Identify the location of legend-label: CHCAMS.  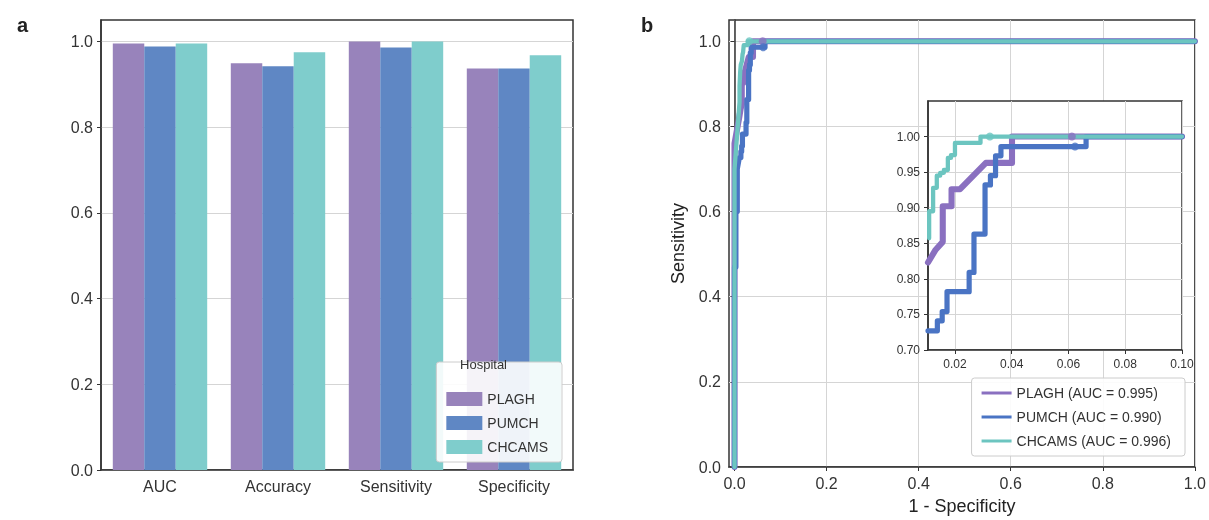
(517, 447).